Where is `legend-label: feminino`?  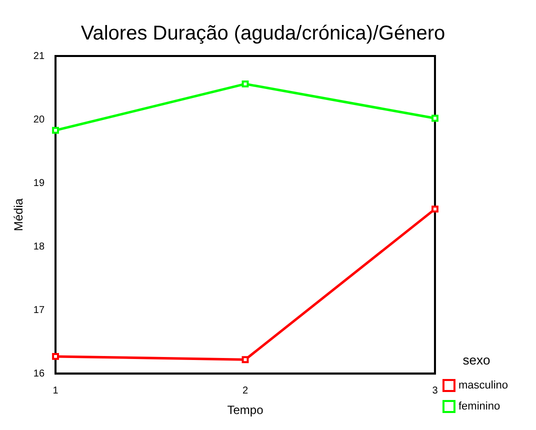
legend-label: feminino is located at coordinates (479, 406).